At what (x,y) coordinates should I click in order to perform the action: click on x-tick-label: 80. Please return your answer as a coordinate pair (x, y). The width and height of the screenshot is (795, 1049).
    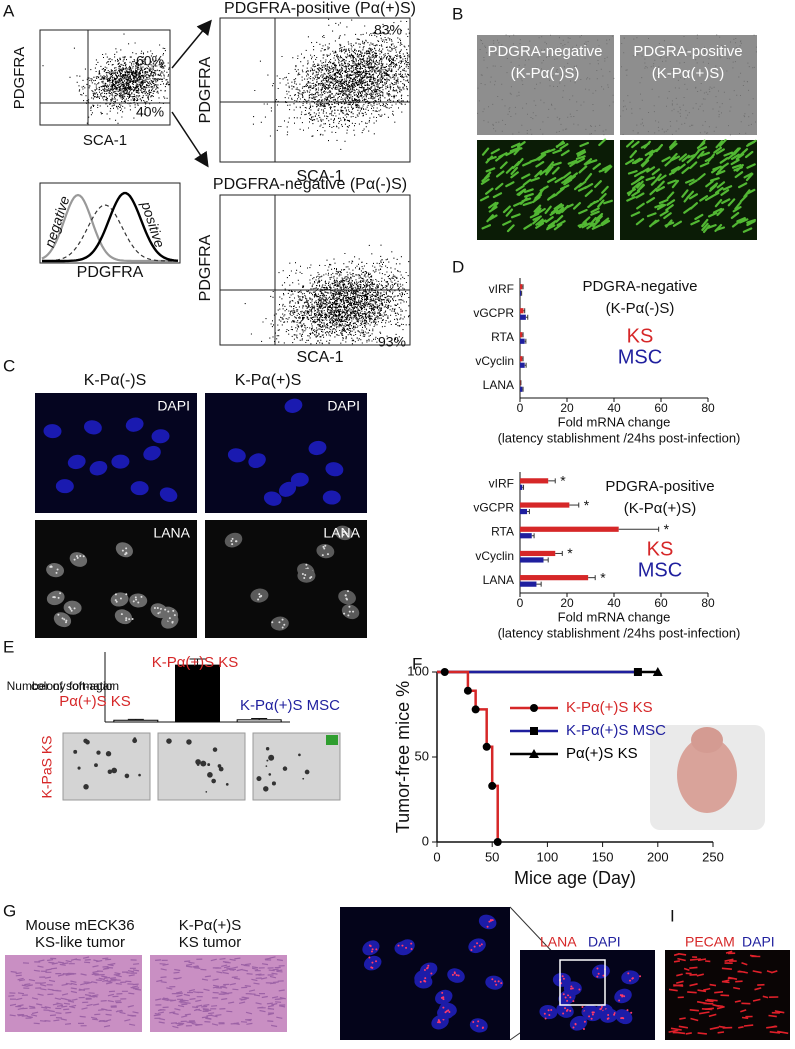
    Looking at the image, I should click on (708, 603).